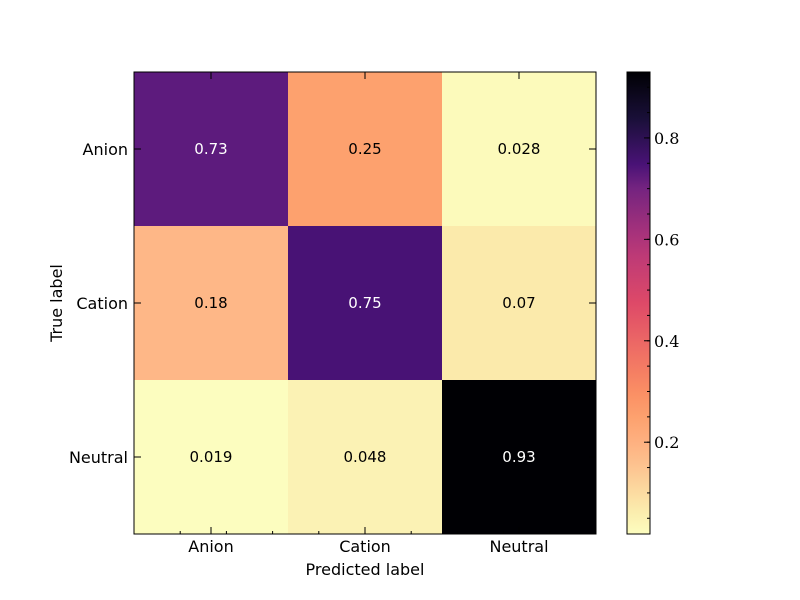  I want to click on y-tick-label: Anion, so click(105, 149).